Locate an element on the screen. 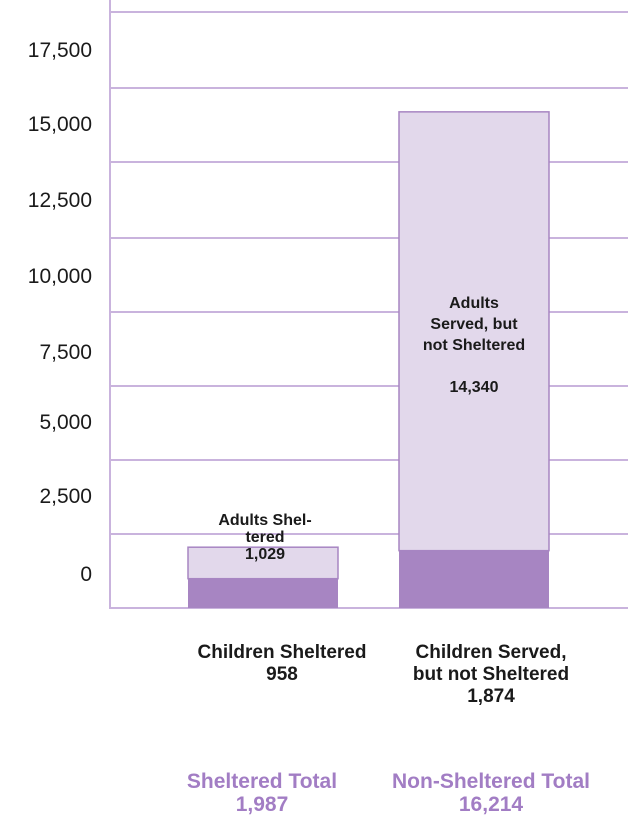 Image resolution: width=628 pixels, height=821 pixels. segment-label-adults-not-sheltered: not Sheltered is located at coordinates (474, 345).